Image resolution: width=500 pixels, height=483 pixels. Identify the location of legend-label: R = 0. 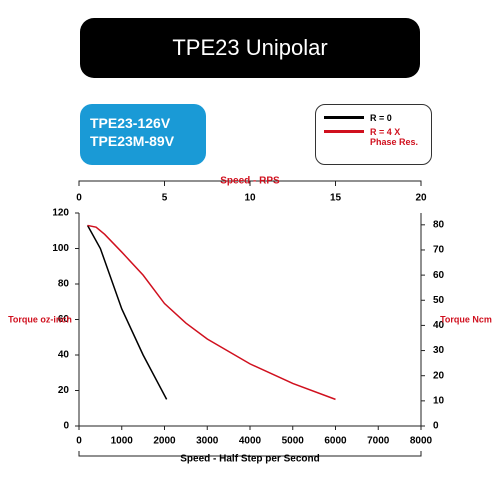
(381, 118).